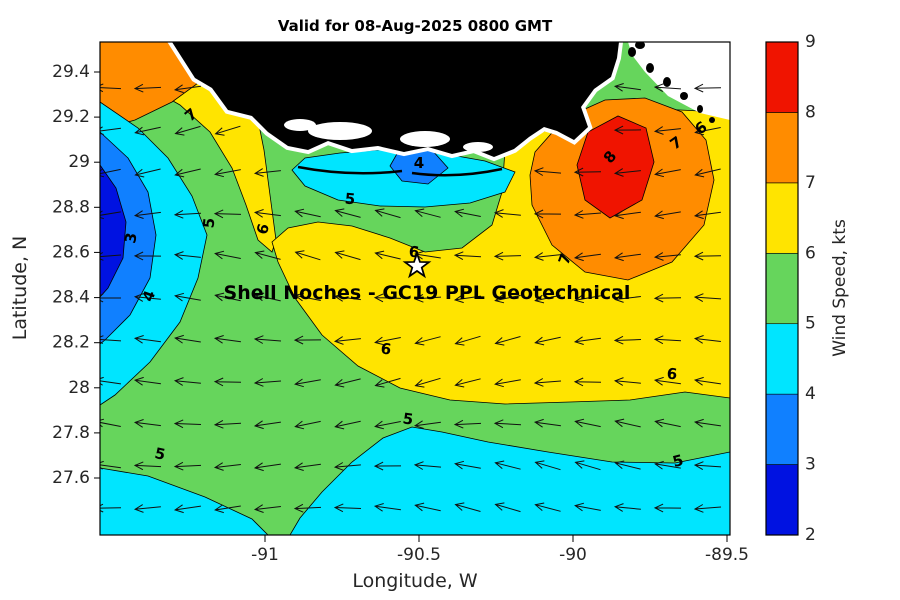 This screenshot has height=600, width=900. What do you see at coordinates (131, 237) in the screenshot?
I see `contour-label-3: 3` at bounding box center [131, 237].